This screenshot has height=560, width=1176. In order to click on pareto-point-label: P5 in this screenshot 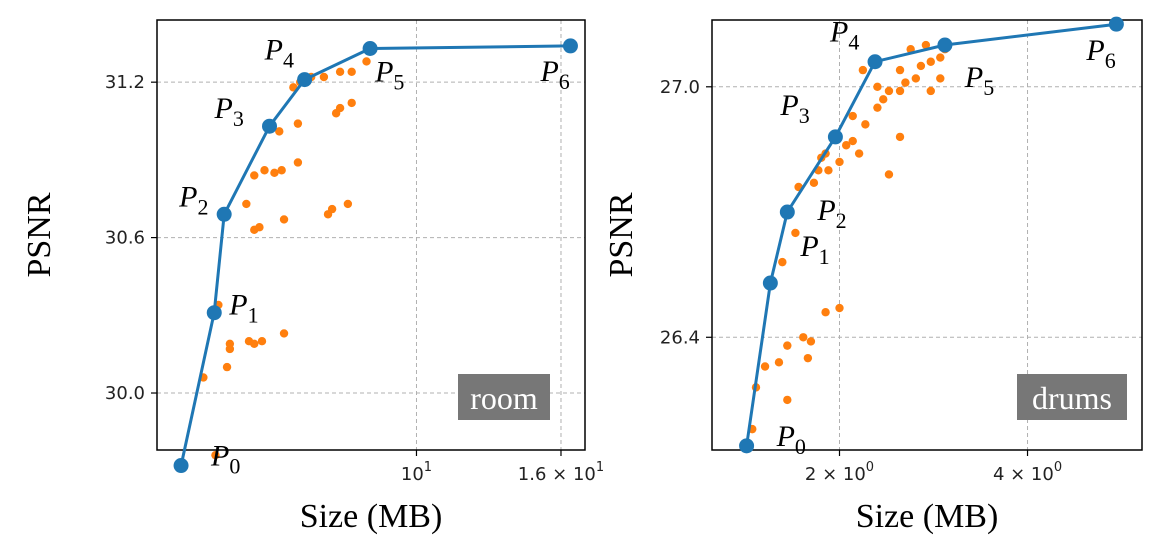, I will do `click(979, 80)`.